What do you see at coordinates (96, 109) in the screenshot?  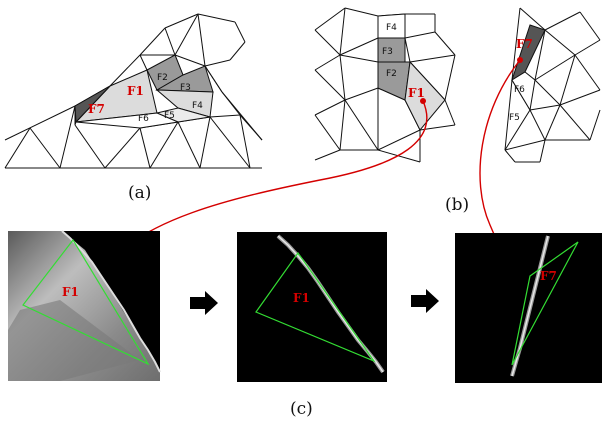 I see `panel-a-label-f7: F7` at bounding box center [96, 109].